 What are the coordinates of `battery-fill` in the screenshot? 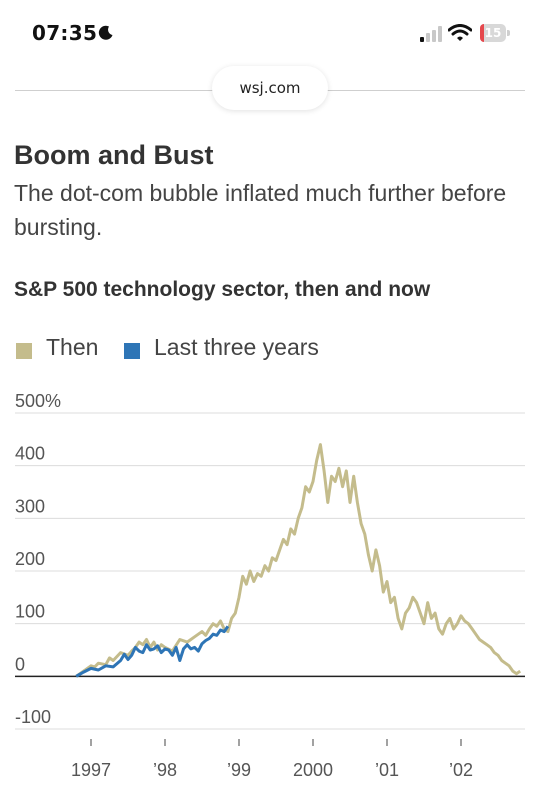 It's located at (482, 33).